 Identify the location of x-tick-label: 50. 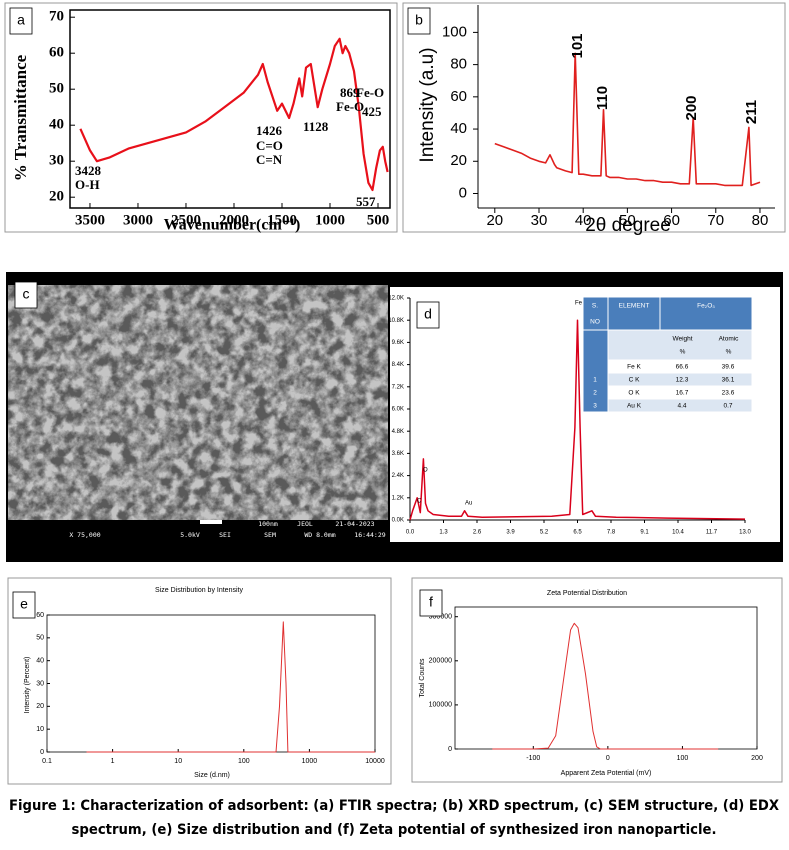
(627, 220).